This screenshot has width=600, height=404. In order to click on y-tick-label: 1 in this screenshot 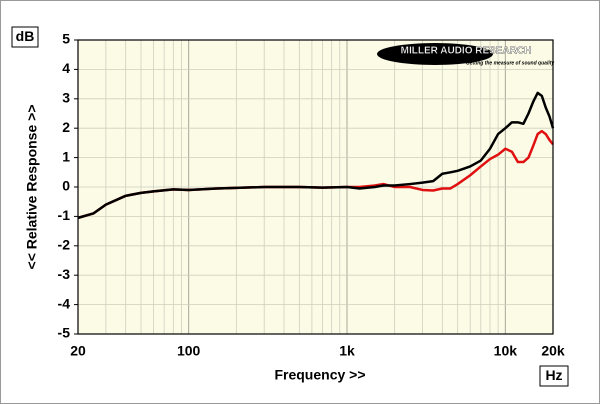, I will do `click(66, 156)`.